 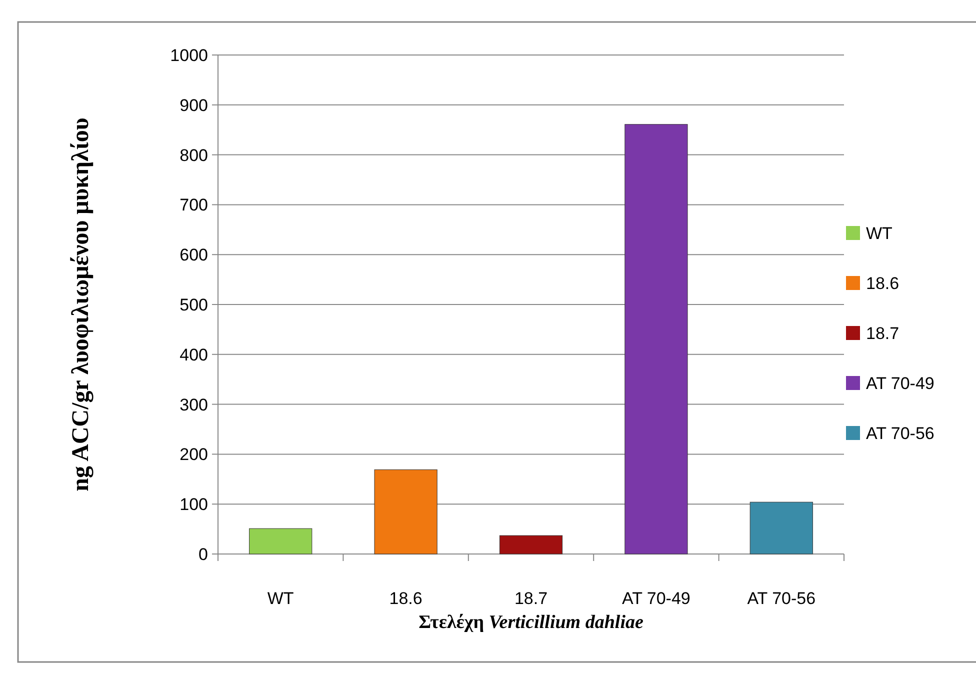 What do you see at coordinates (194, 454) in the screenshot?
I see `y-tick-label: 200` at bounding box center [194, 454].